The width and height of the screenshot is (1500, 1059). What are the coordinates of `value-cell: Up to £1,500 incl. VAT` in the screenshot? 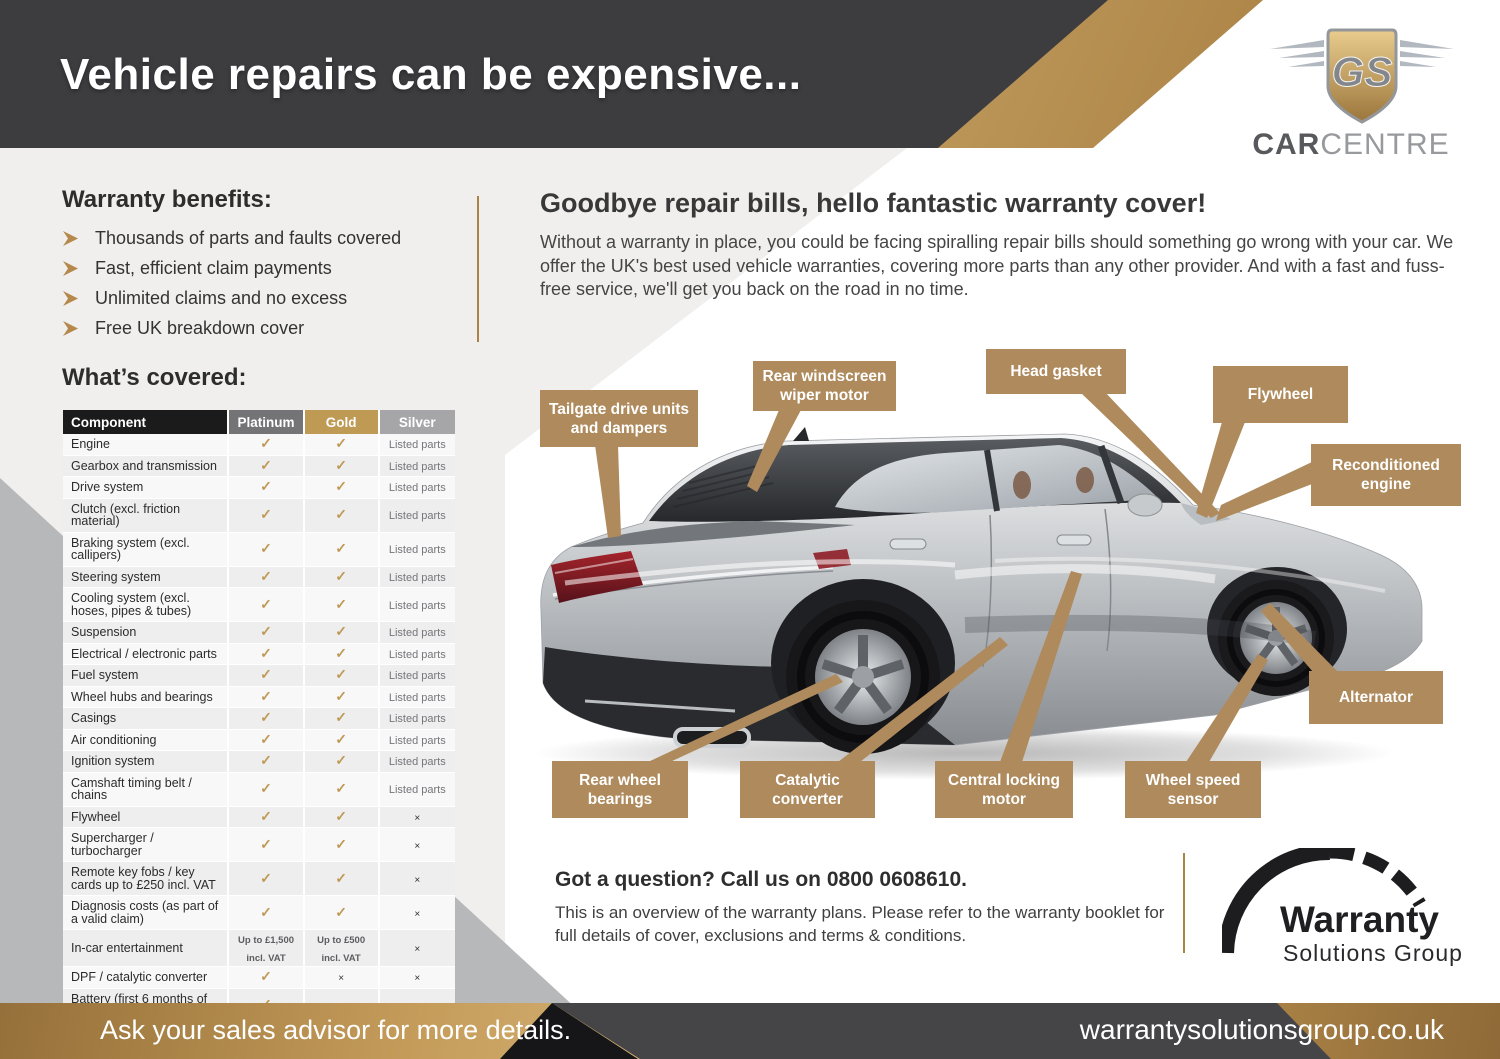 It's located at (265, 948).